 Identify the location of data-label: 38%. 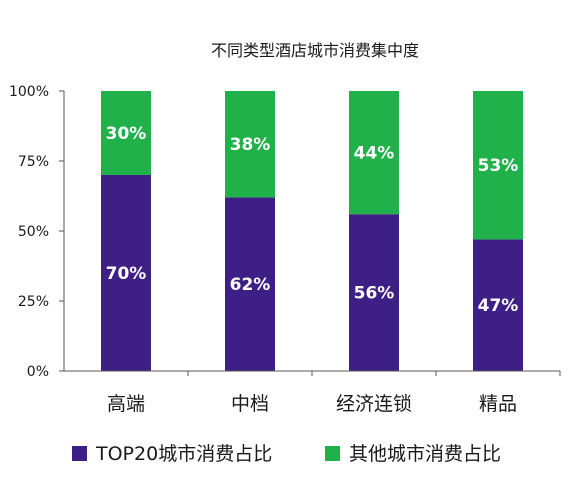
(250, 145).